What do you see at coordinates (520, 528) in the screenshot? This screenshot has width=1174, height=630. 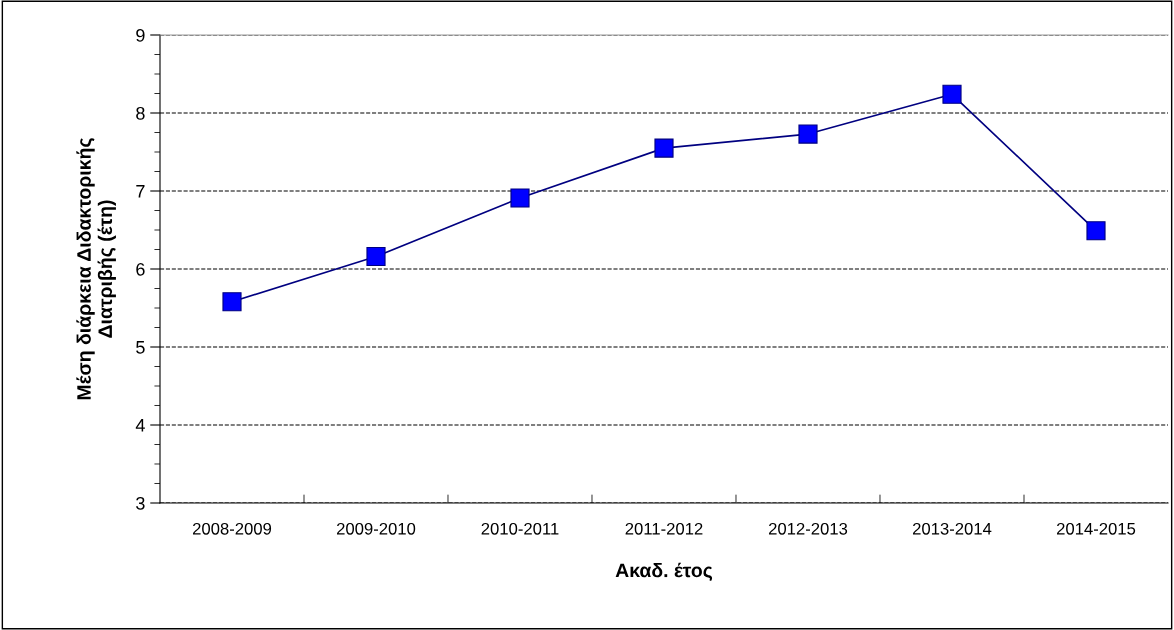 I see `x-tick-label: 2010-2011` at bounding box center [520, 528].